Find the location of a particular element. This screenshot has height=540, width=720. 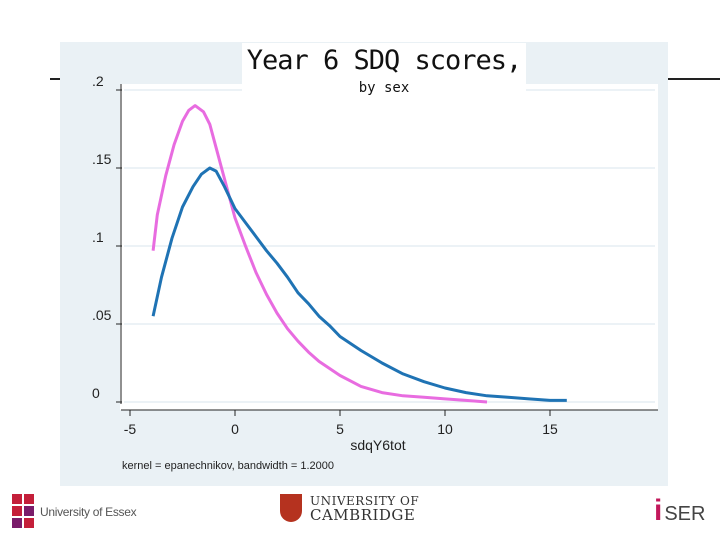

x-axis-label: sdqY6tot is located at coordinates (377, 445).